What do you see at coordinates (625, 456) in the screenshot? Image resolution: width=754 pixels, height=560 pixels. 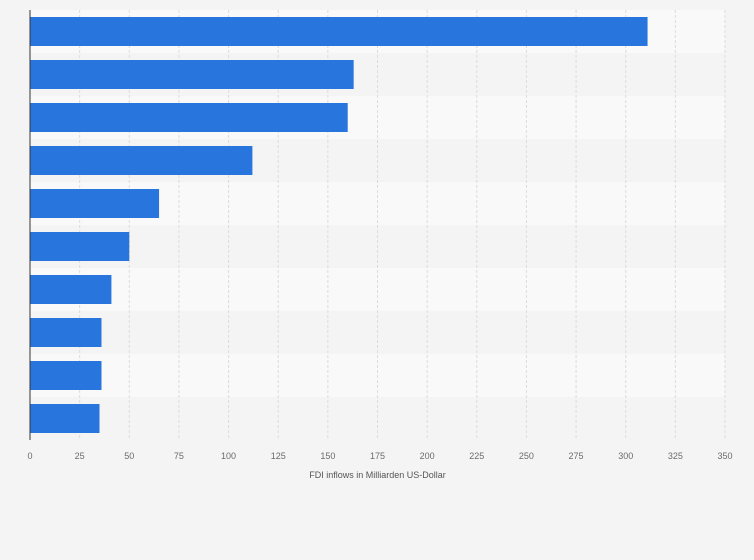 I see `x-tick-label: 300` at bounding box center [625, 456].